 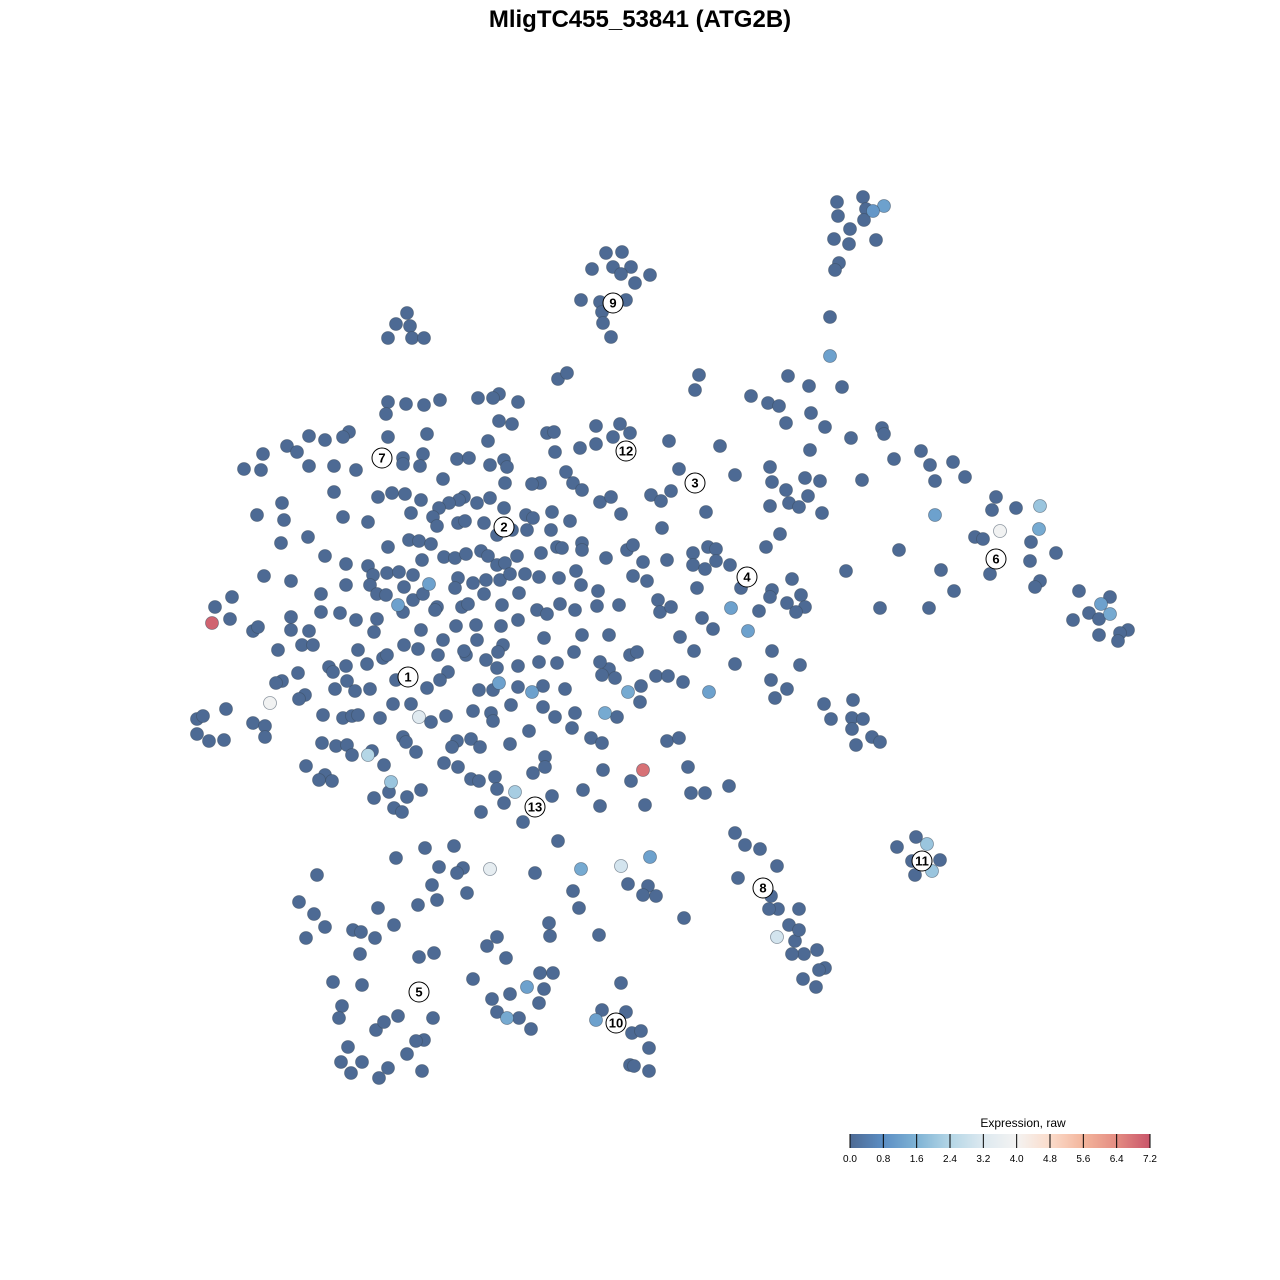 What do you see at coordinates (1023, 1123) in the screenshot?
I see `legend-title: Expression, raw` at bounding box center [1023, 1123].